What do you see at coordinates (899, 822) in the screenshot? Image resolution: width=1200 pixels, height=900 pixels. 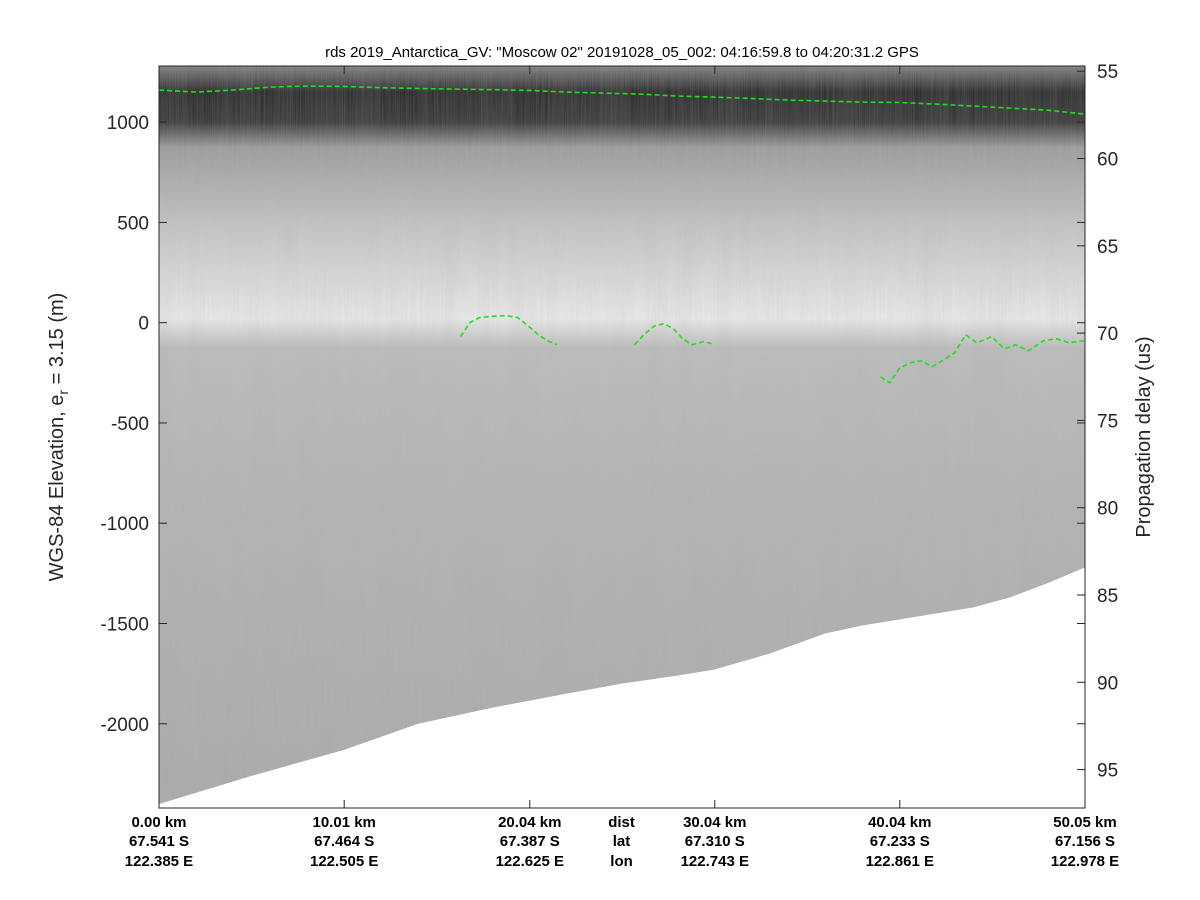 I see `x-tick-dist-label: 40.04 km` at bounding box center [899, 822].